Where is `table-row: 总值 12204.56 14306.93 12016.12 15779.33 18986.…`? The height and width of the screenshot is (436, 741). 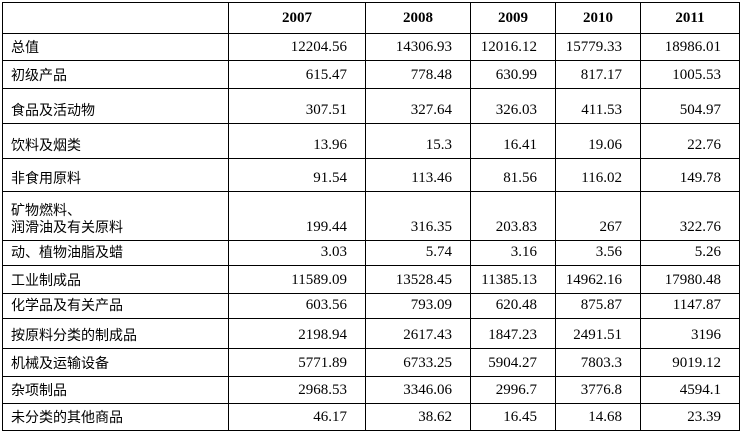
table-row: 总值 12204.56 14306.93 12016.12 15779.33 18986.… is located at coordinates (371, 47).